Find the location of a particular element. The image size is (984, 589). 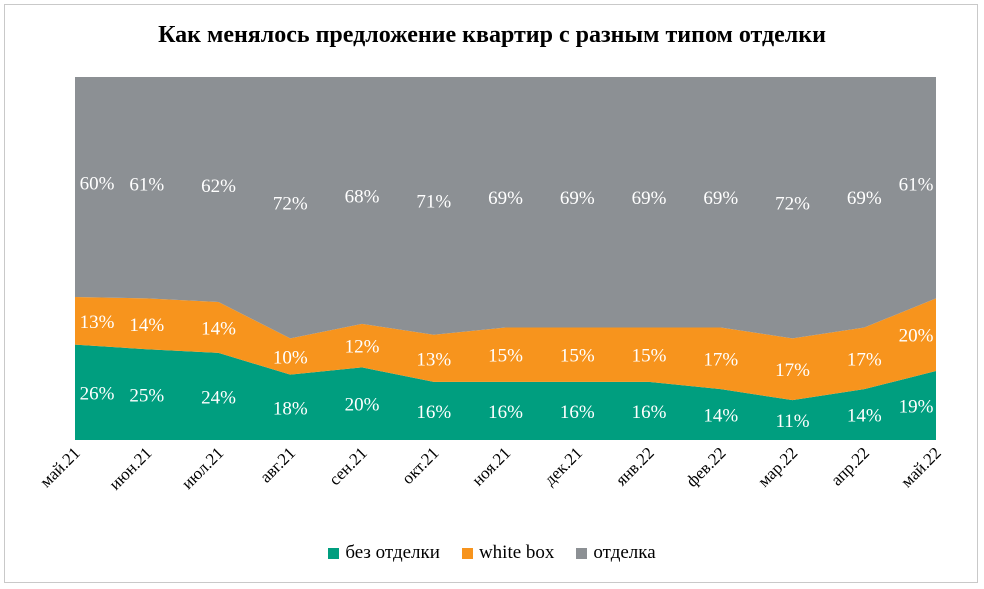

x-tick-label: дек.21 is located at coordinates (563, 466).